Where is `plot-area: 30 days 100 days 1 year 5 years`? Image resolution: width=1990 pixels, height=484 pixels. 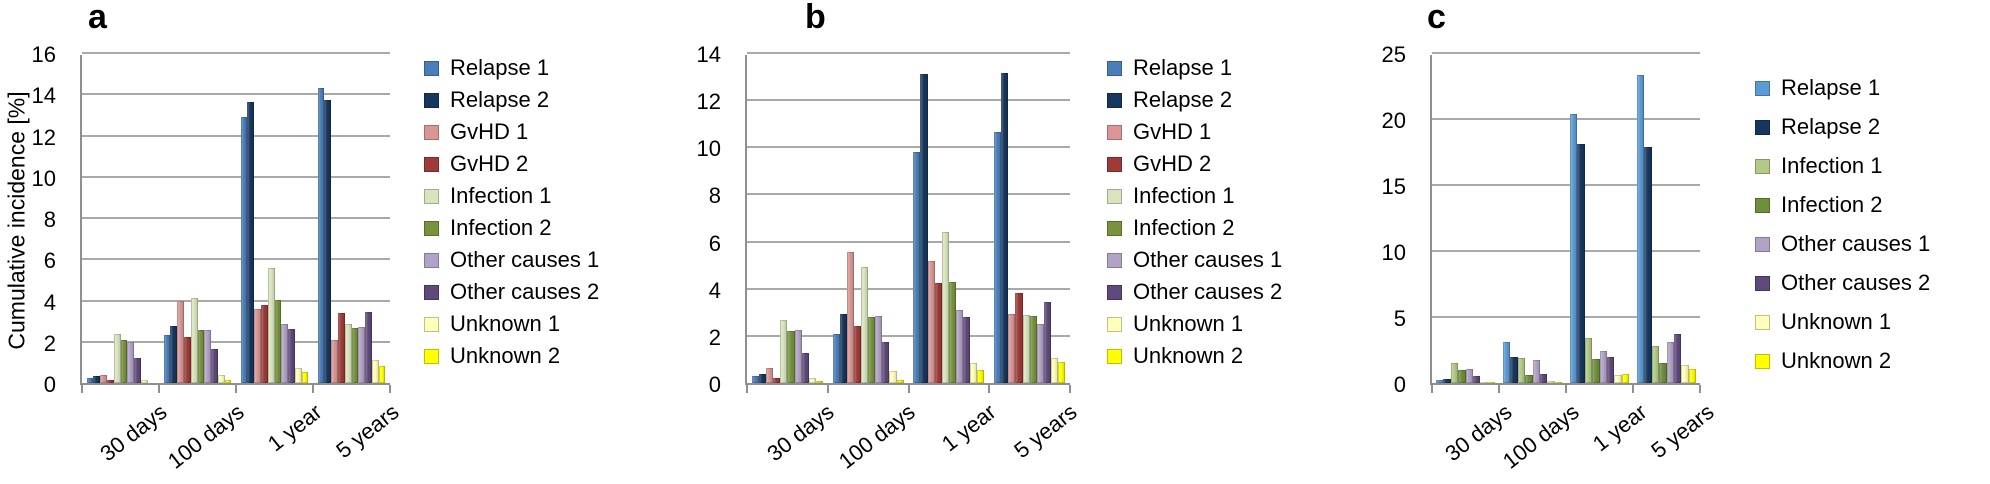
plot-area: 30 days 100 days 1 year 5 years is located at coordinates (242, 263).